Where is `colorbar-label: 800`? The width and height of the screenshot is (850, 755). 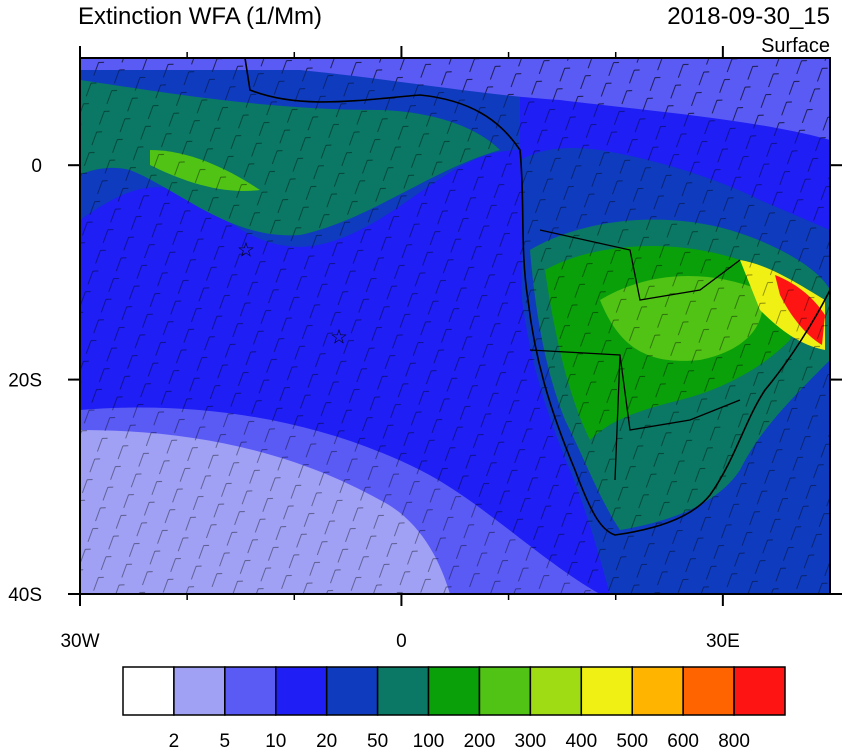 colorbar-label: 800 is located at coordinates (734, 740).